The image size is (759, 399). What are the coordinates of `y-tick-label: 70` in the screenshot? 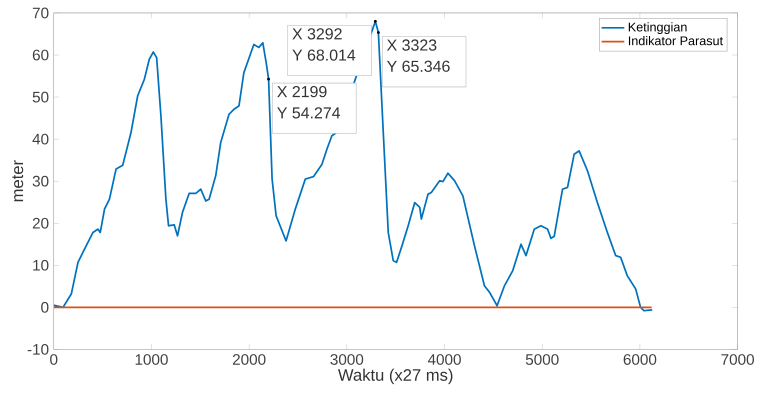 It's located at (40, 12).